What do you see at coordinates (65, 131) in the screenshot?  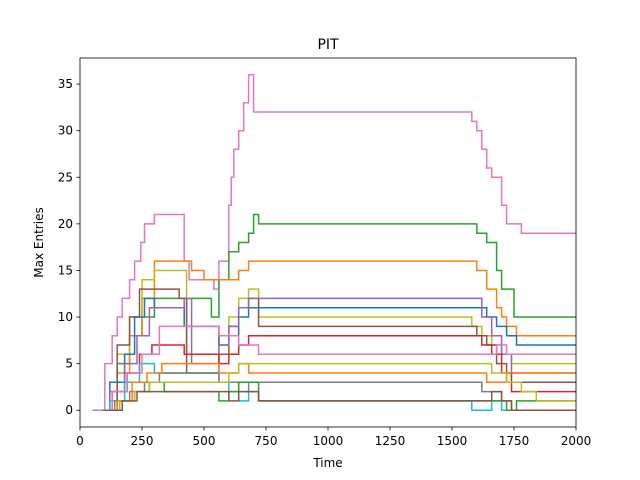 I see `y-tick-label: 30` at bounding box center [65, 131].